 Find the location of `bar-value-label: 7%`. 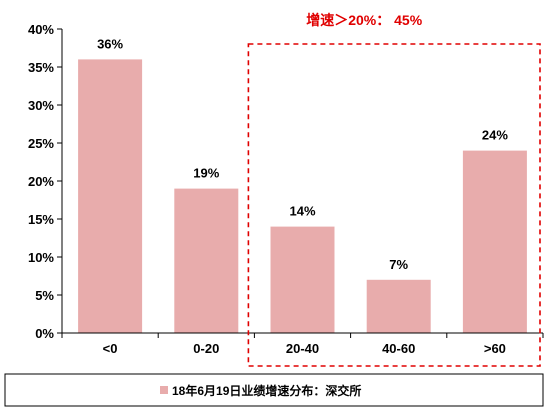

bar-value-label: 7% is located at coordinates (398, 264).